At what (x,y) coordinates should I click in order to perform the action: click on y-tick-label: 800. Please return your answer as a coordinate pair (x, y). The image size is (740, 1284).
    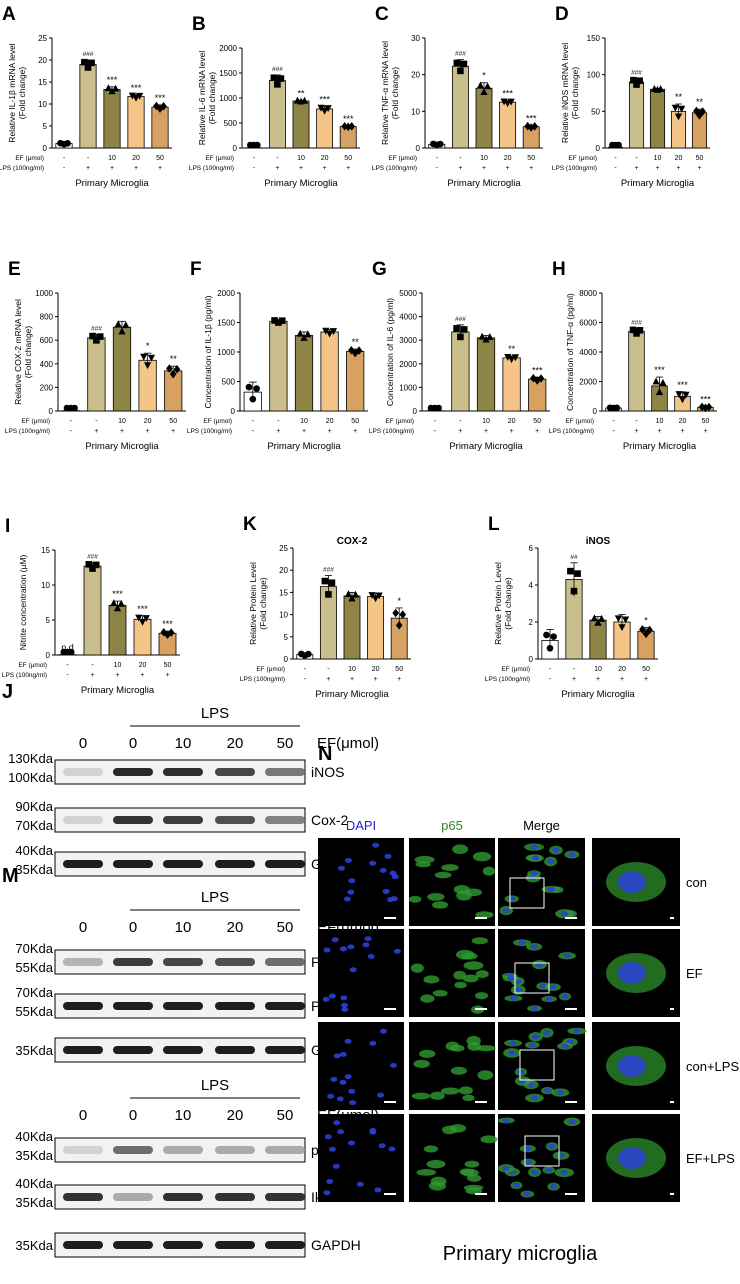
    Looking at the image, I should click on (47, 317).